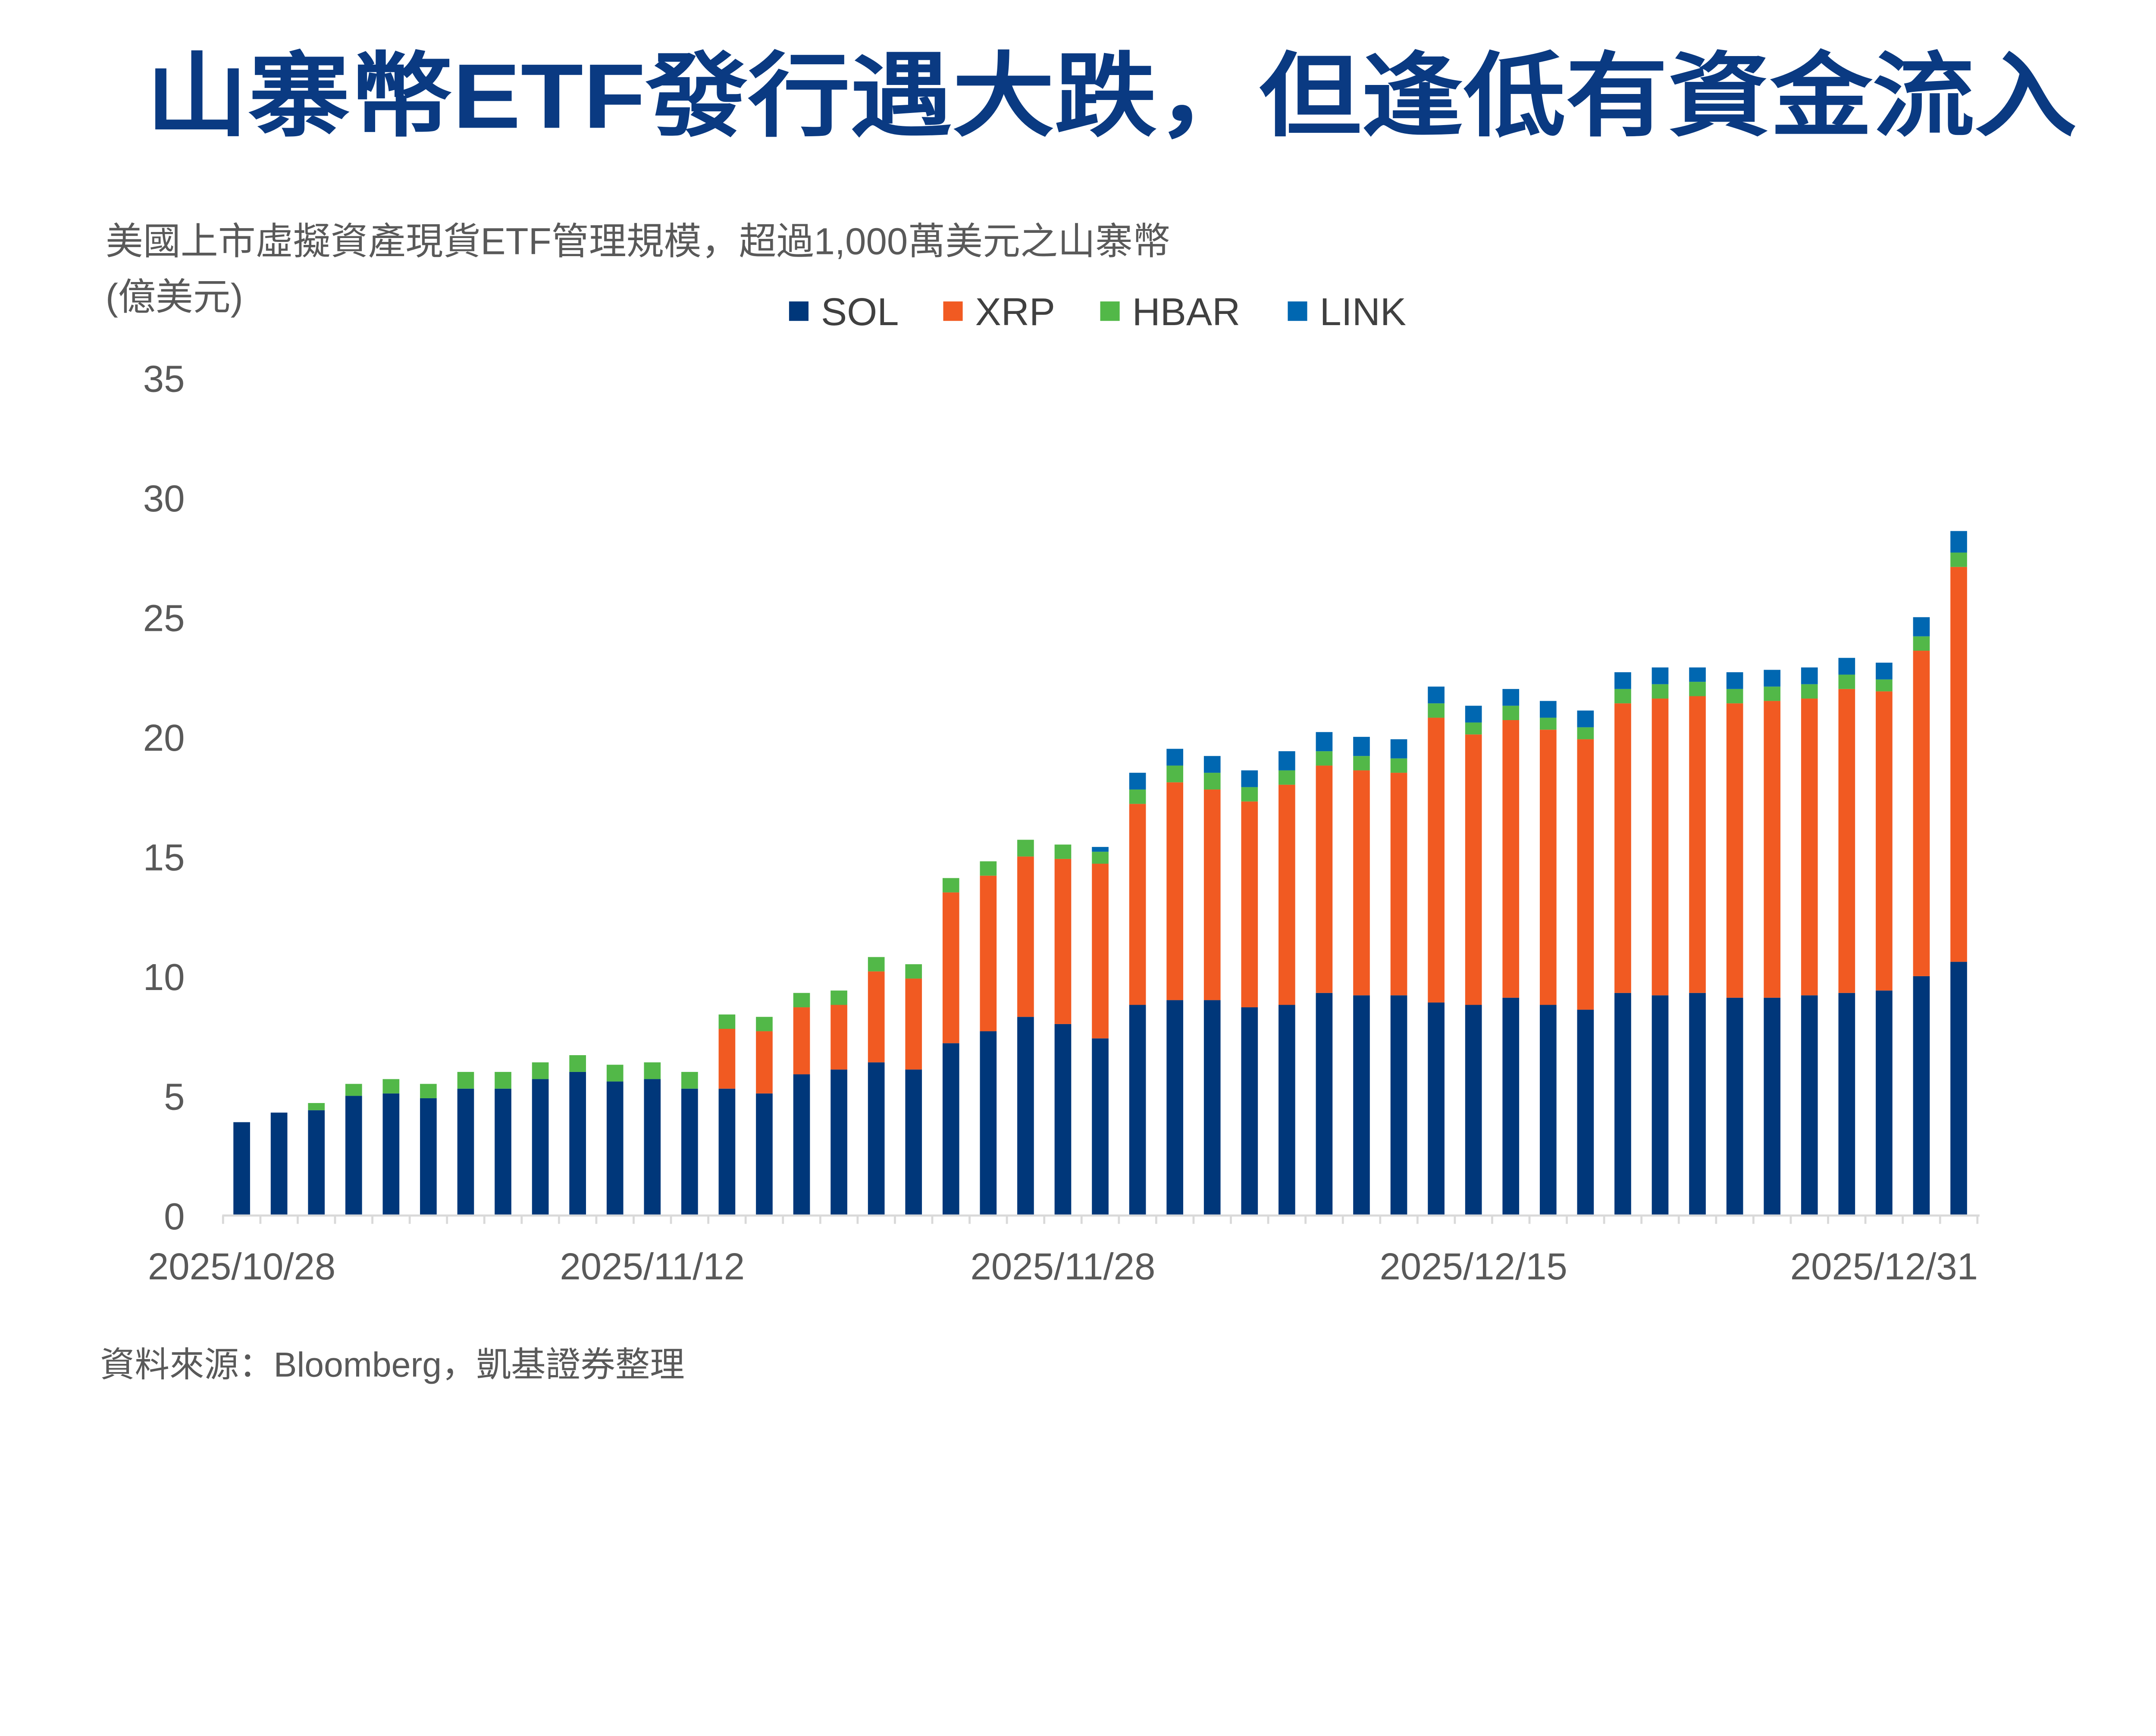 The image size is (2156, 1736). I want to click on legend-swatch-hbar, so click(1110, 311).